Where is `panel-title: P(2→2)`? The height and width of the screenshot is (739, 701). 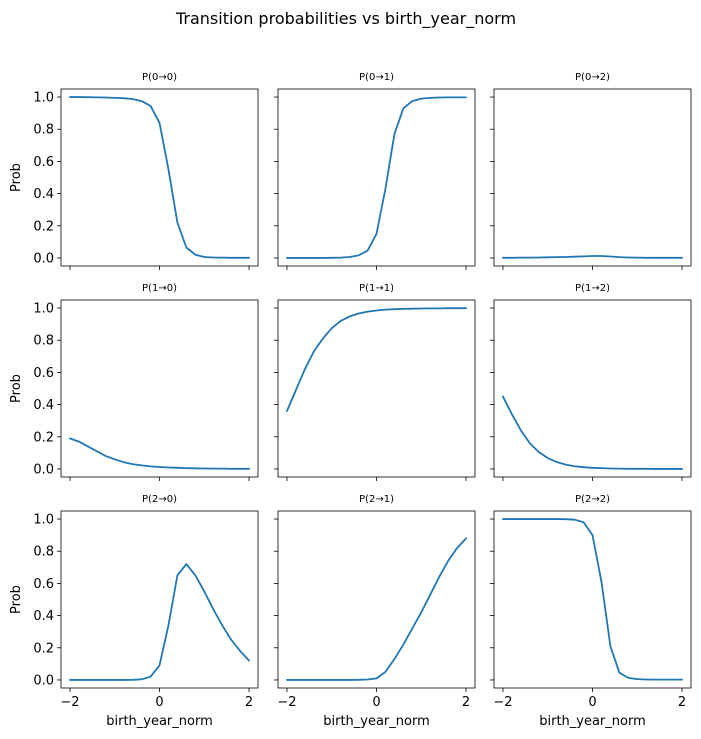
panel-title: P(2→2) is located at coordinates (592, 499).